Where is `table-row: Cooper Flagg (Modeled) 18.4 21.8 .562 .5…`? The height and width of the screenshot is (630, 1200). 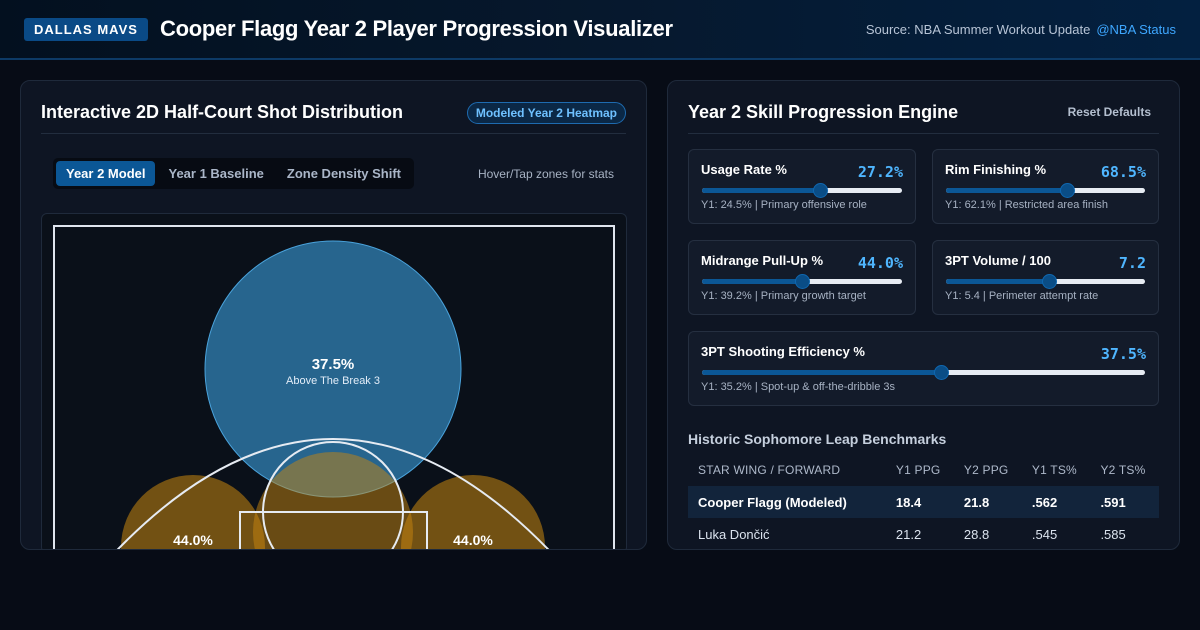
table-row: Cooper Flagg (Modeled) 18.4 21.8 .562 .5… is located at coordinates (923, 502).